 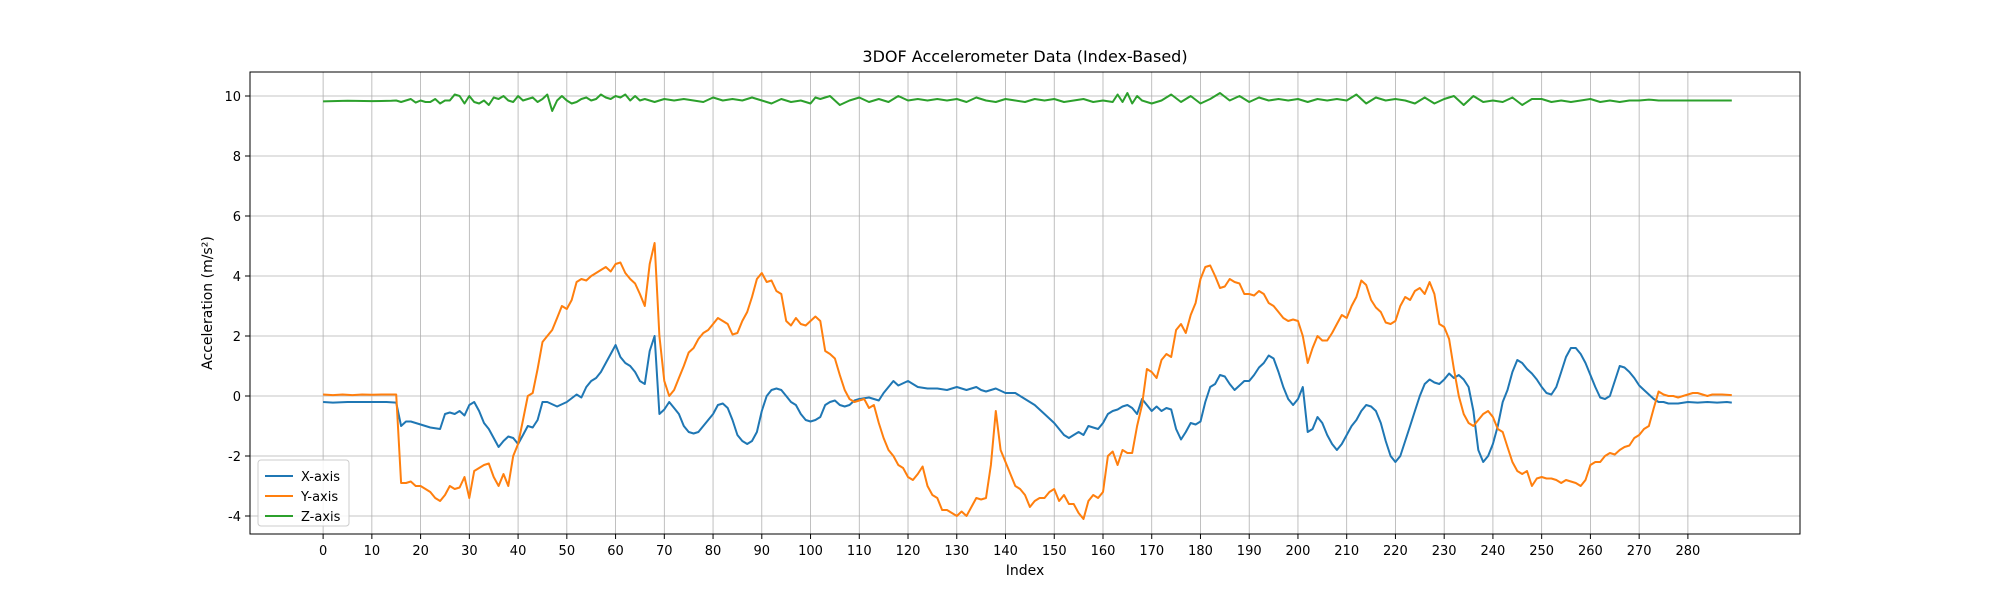 I want to click on y-tick-label: 0, so click(x=237, y=397).